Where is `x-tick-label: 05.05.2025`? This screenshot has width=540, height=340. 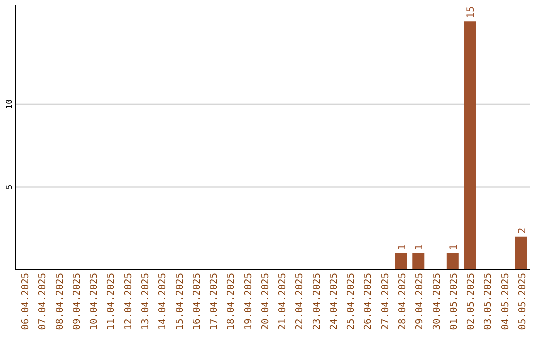 x-tick-label: 05.05.2025 is located at coordinates (522, 301).